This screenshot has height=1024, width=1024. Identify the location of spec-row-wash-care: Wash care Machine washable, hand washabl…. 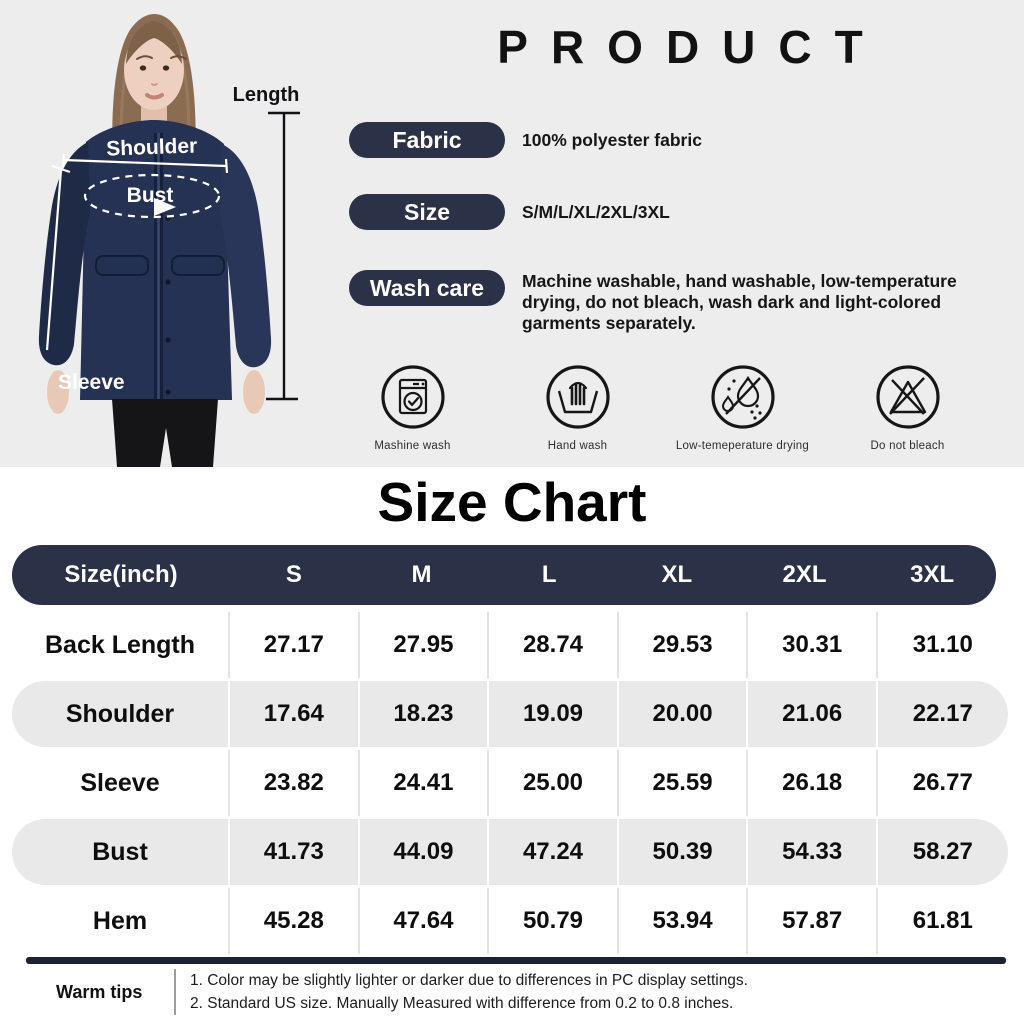
(675, 302).